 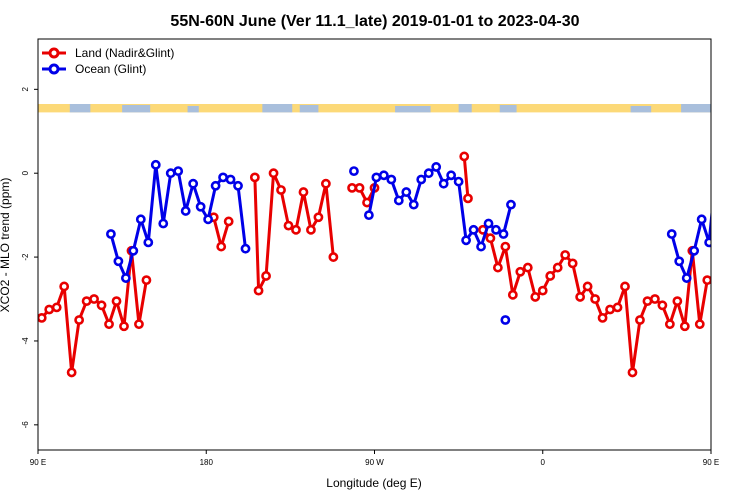 I want to click on y-tick-label: 2, so click(x=25, y=89).